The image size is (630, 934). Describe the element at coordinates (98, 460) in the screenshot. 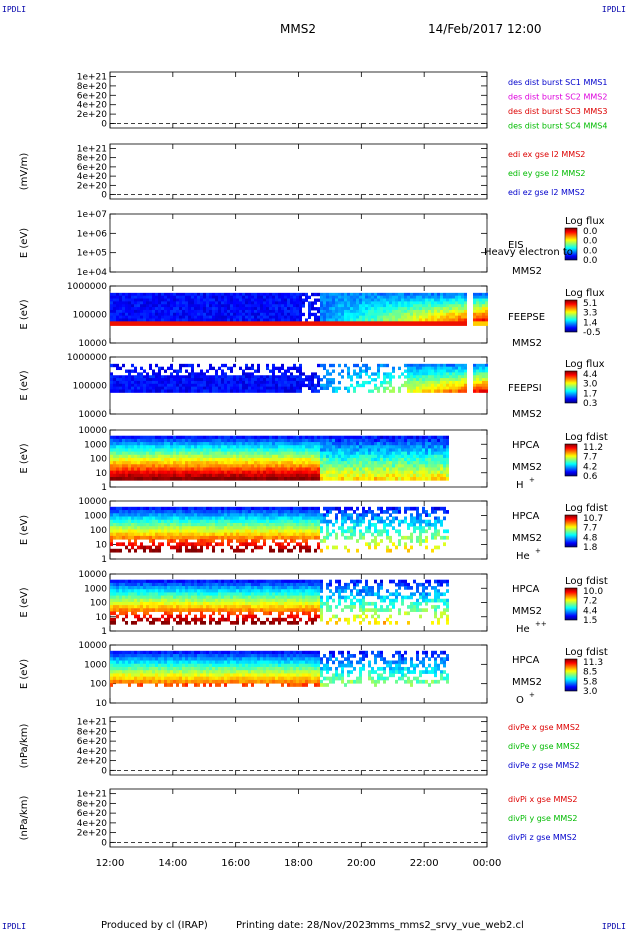

I see `y-tick-label: 100` at that location.